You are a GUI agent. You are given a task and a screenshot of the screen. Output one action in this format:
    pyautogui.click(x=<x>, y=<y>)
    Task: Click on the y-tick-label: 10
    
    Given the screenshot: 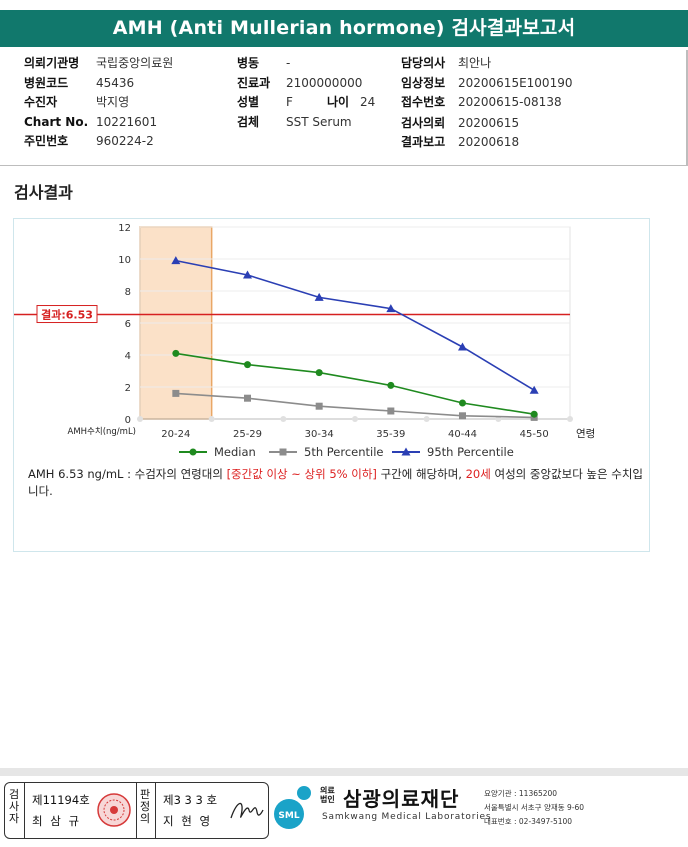 What is the action you would take?
    pyautogui.click(x=124, y=260)
    